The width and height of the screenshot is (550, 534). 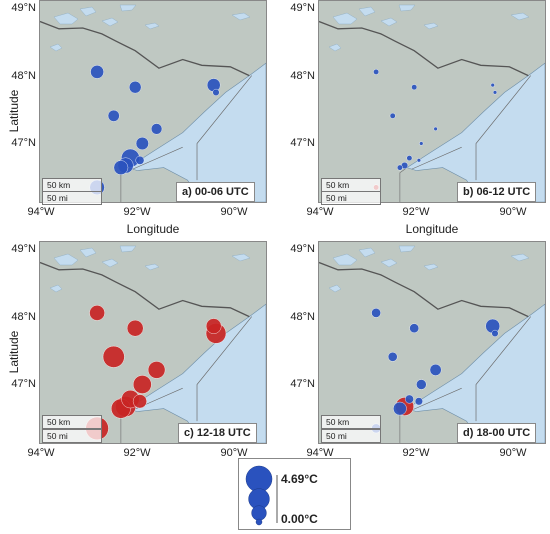 What do you see at coordinates (403, 184) in the screenshot?
I see `state-boundary` at bounding box center [403, 184].